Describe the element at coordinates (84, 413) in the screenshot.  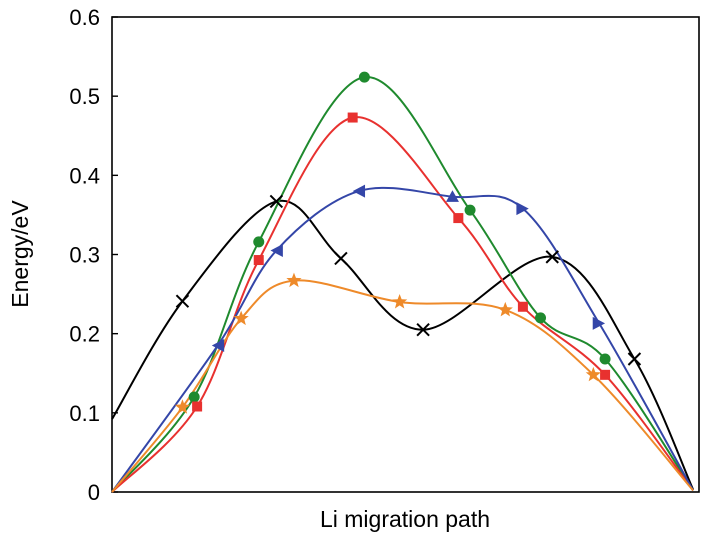
I see `y-tick-label: 0.1` at that location.